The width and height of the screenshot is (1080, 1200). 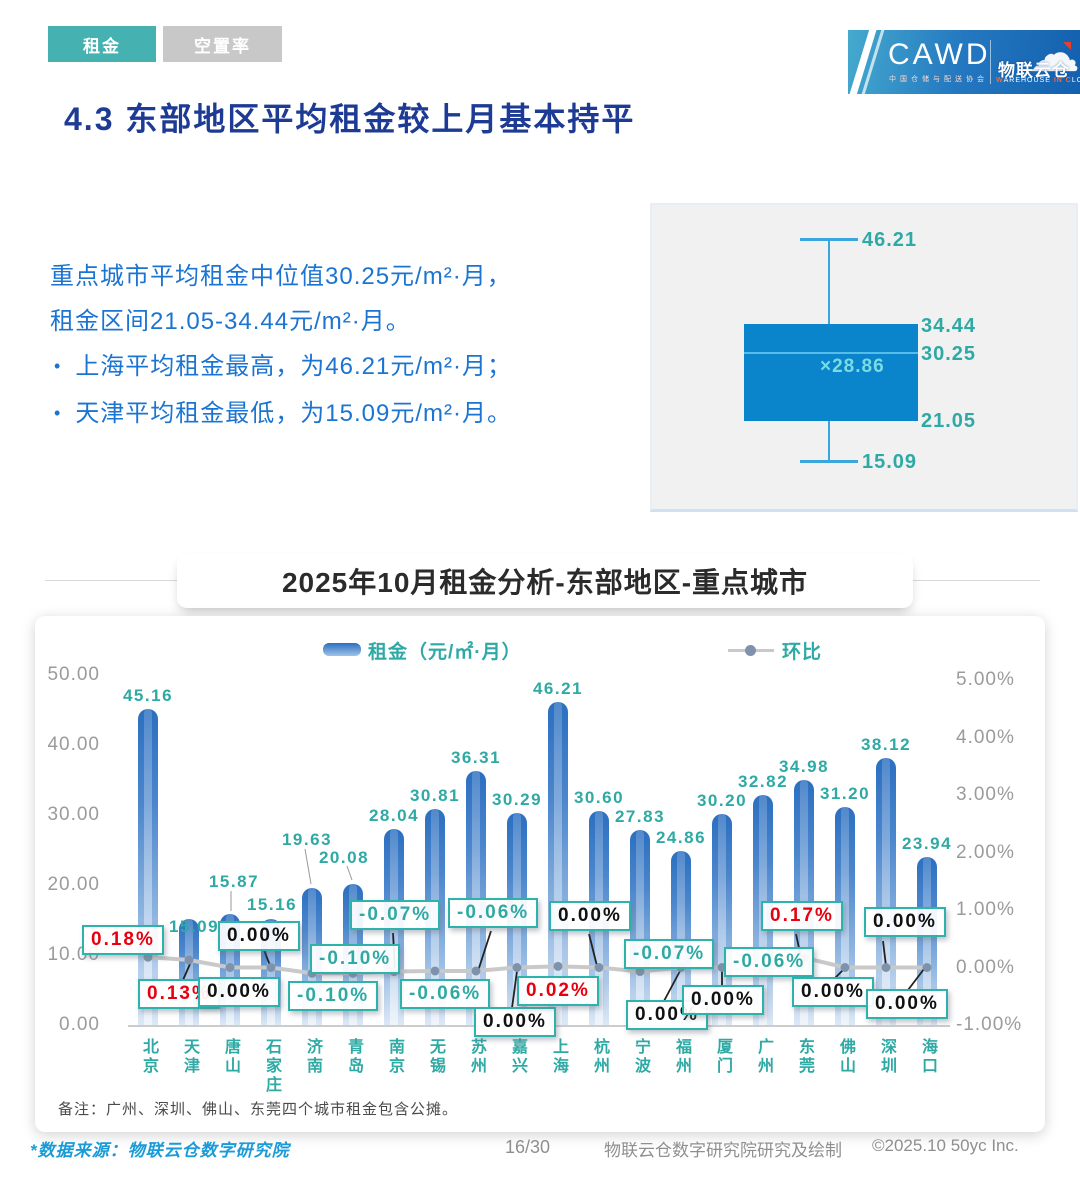 I want to click on summary-bullet-2-text: 天津平均租金最低，为15.09元/m²·月。, so click(x=294, y=413).